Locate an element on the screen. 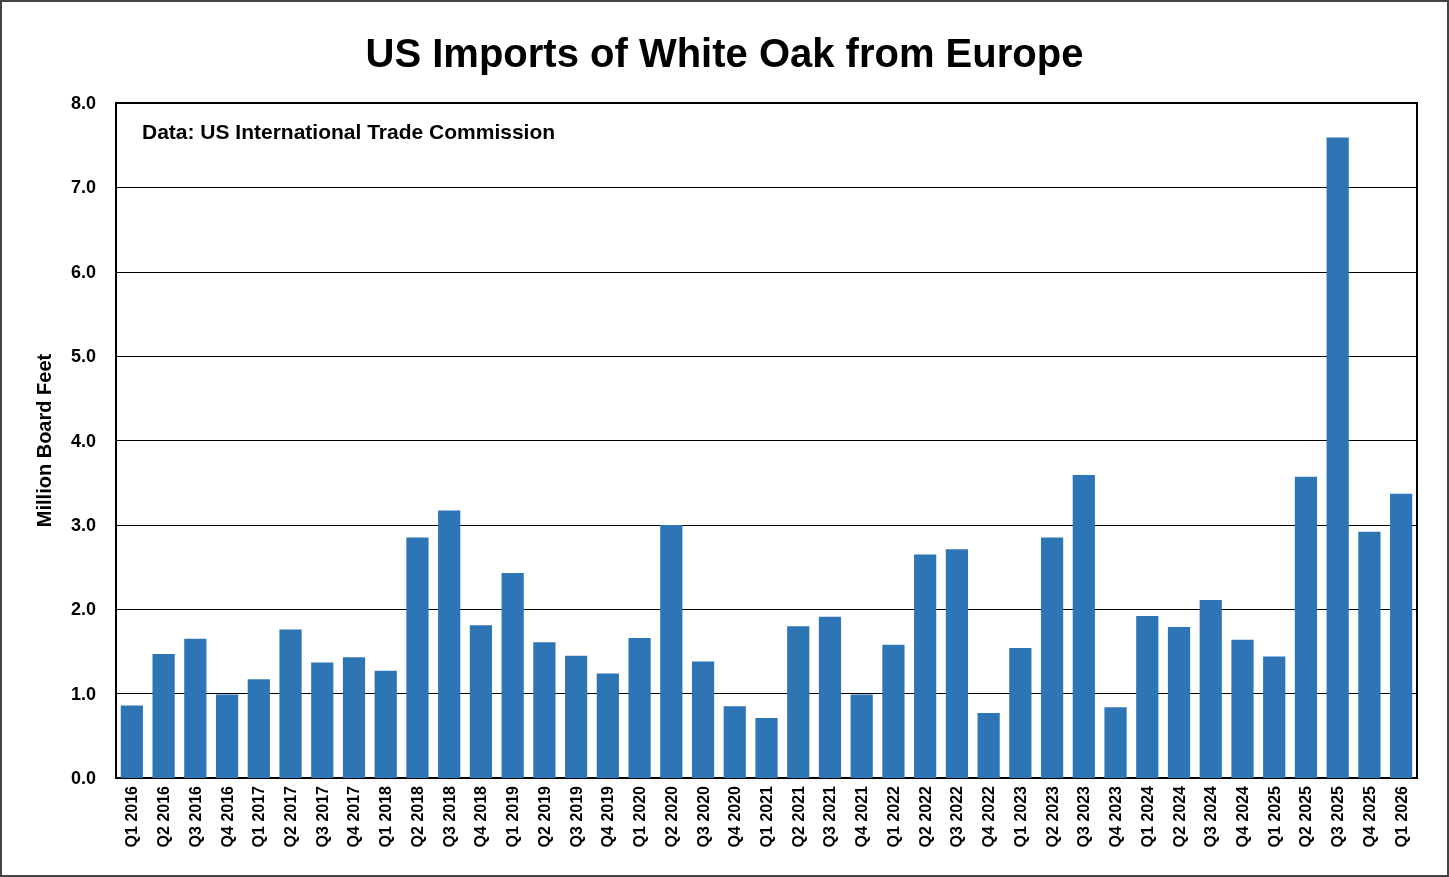 This screenshot has width=1449, height=877. x-tick-label: Q3 2023 is located at coordinates (1084, 816).